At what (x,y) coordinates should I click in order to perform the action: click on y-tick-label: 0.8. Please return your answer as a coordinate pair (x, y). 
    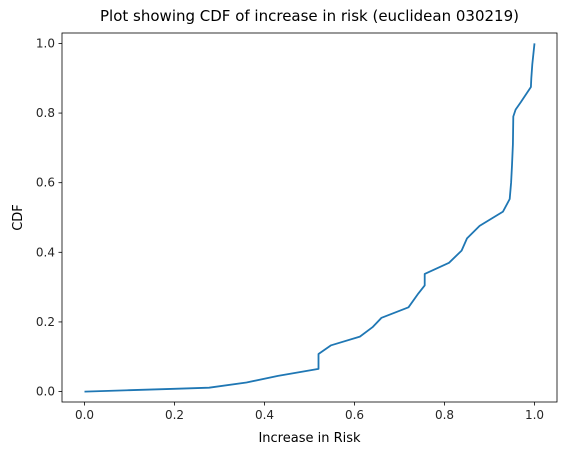
    Looking at the image, I should click on (45, 113).